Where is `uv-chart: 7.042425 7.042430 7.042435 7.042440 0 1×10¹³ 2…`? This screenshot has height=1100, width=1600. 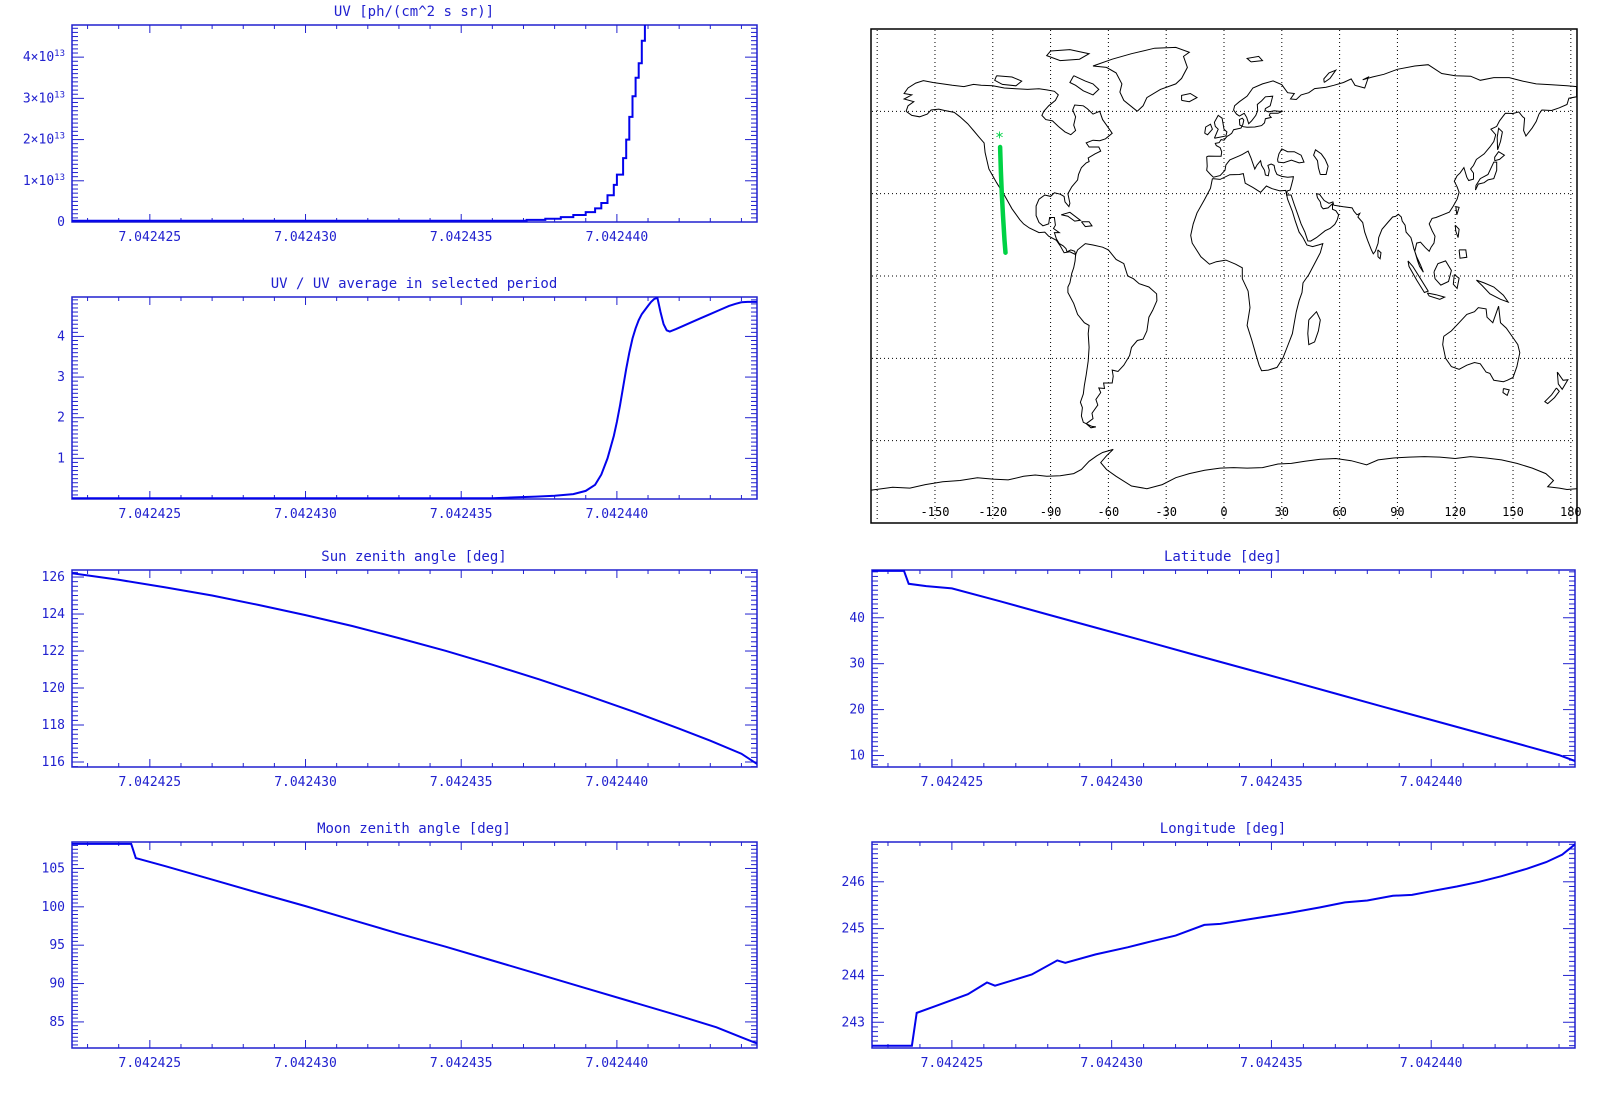 uv-chart: 7.042425 7.042430 7.042435 7.042440 0 1×10¹³ 2… is located at coordinates (390, 134).